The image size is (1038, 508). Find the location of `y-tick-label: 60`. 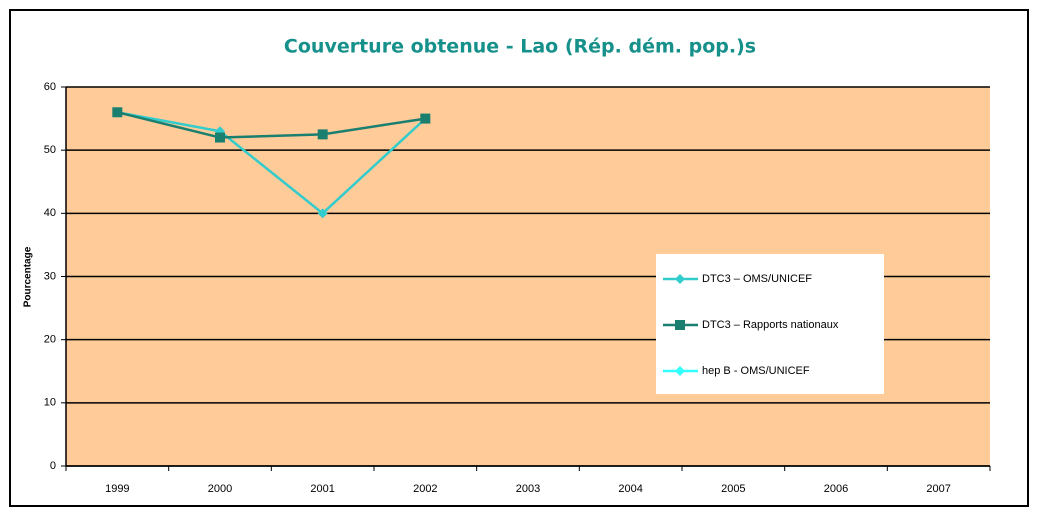

y-tick-label: 60 is located at coordinates (50, 87).